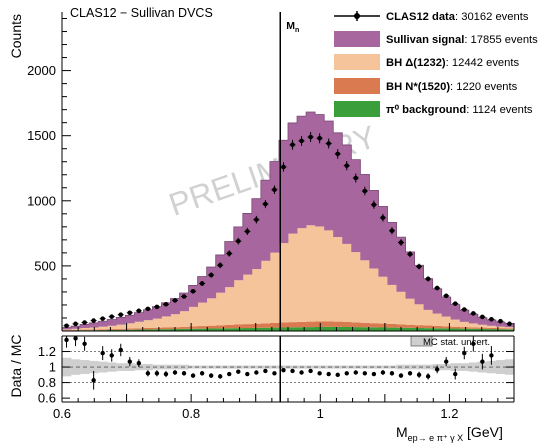  Describe the element at coordinates (16, 365) in the screenshot. I see `bottom-ylabel: Data / MC` at that location.